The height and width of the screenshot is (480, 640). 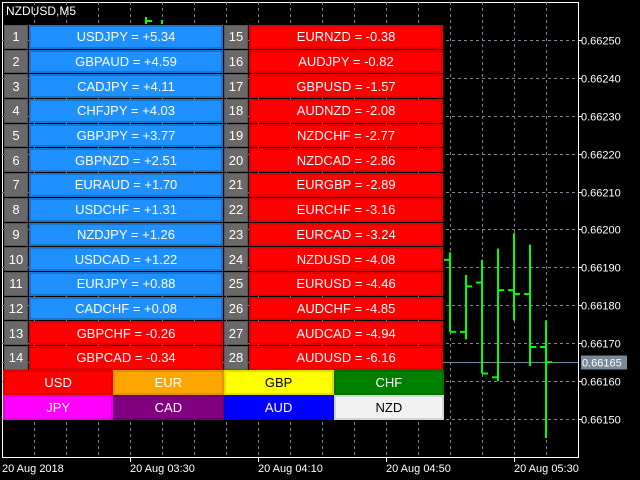 I want to click on pair-entry: 1 USDJPY = +5.34, so click(x=113, y=36).